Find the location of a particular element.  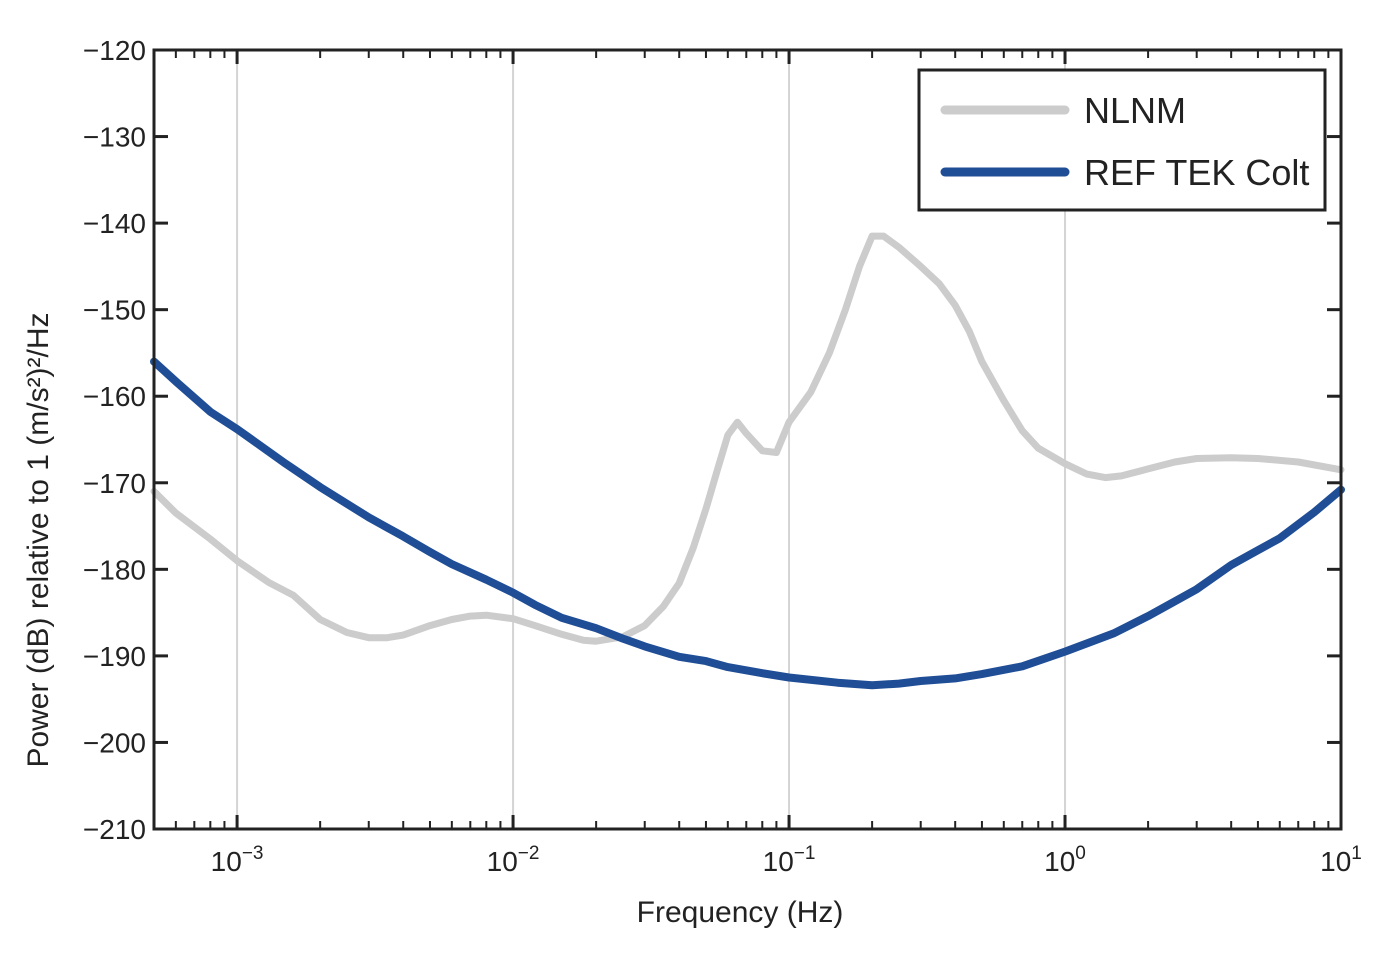

x-tick-label: 10⁰ is located at coordinates (1065, 860).